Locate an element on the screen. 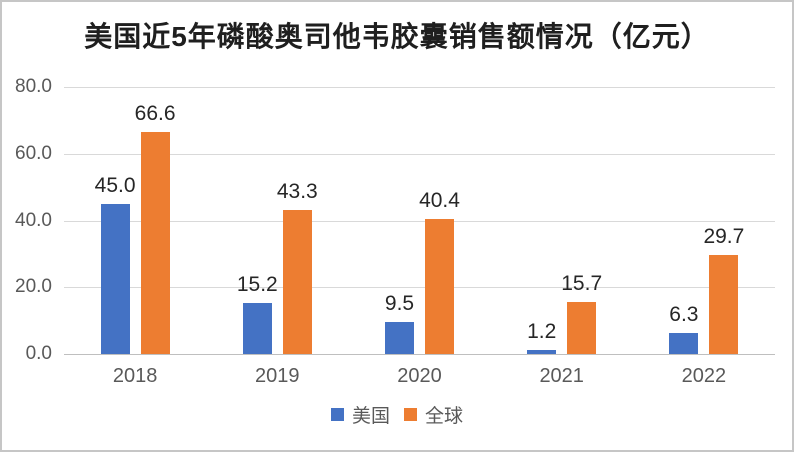 This screenshot has width=794, height=452. legend-item-us: 美国 is located at coordinates (360, 414).